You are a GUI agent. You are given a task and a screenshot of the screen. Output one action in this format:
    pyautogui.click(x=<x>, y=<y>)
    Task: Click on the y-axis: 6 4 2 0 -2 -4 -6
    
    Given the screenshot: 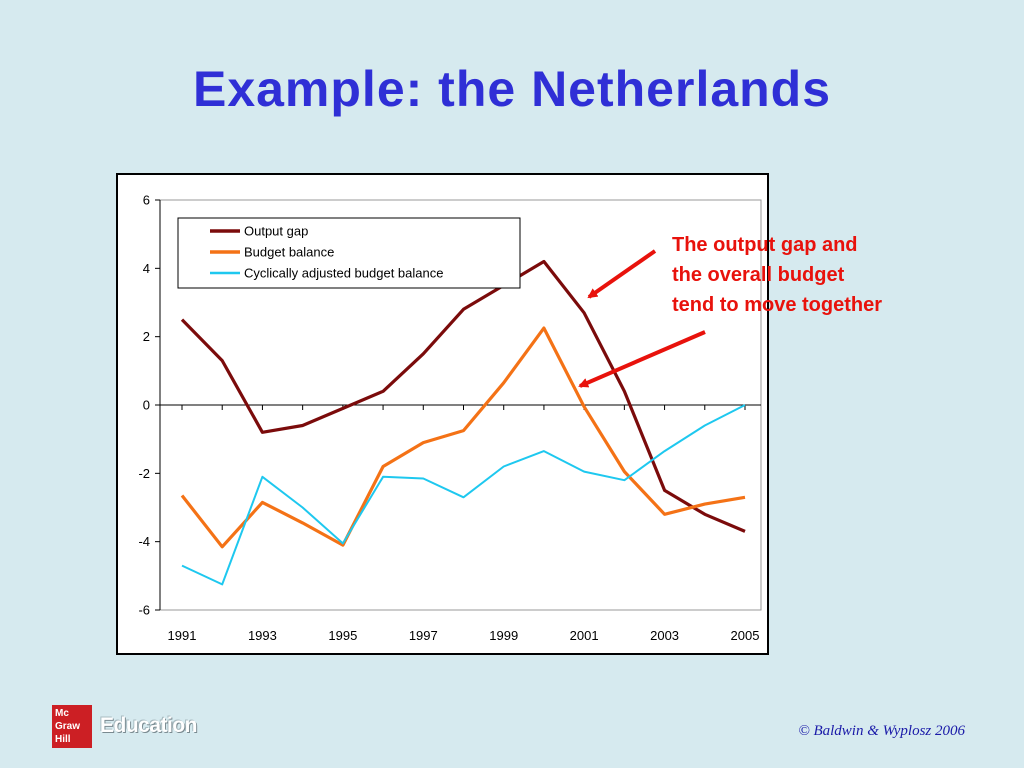 What is the action you would take?
    pyautogui.click(x=149, y=405)
    